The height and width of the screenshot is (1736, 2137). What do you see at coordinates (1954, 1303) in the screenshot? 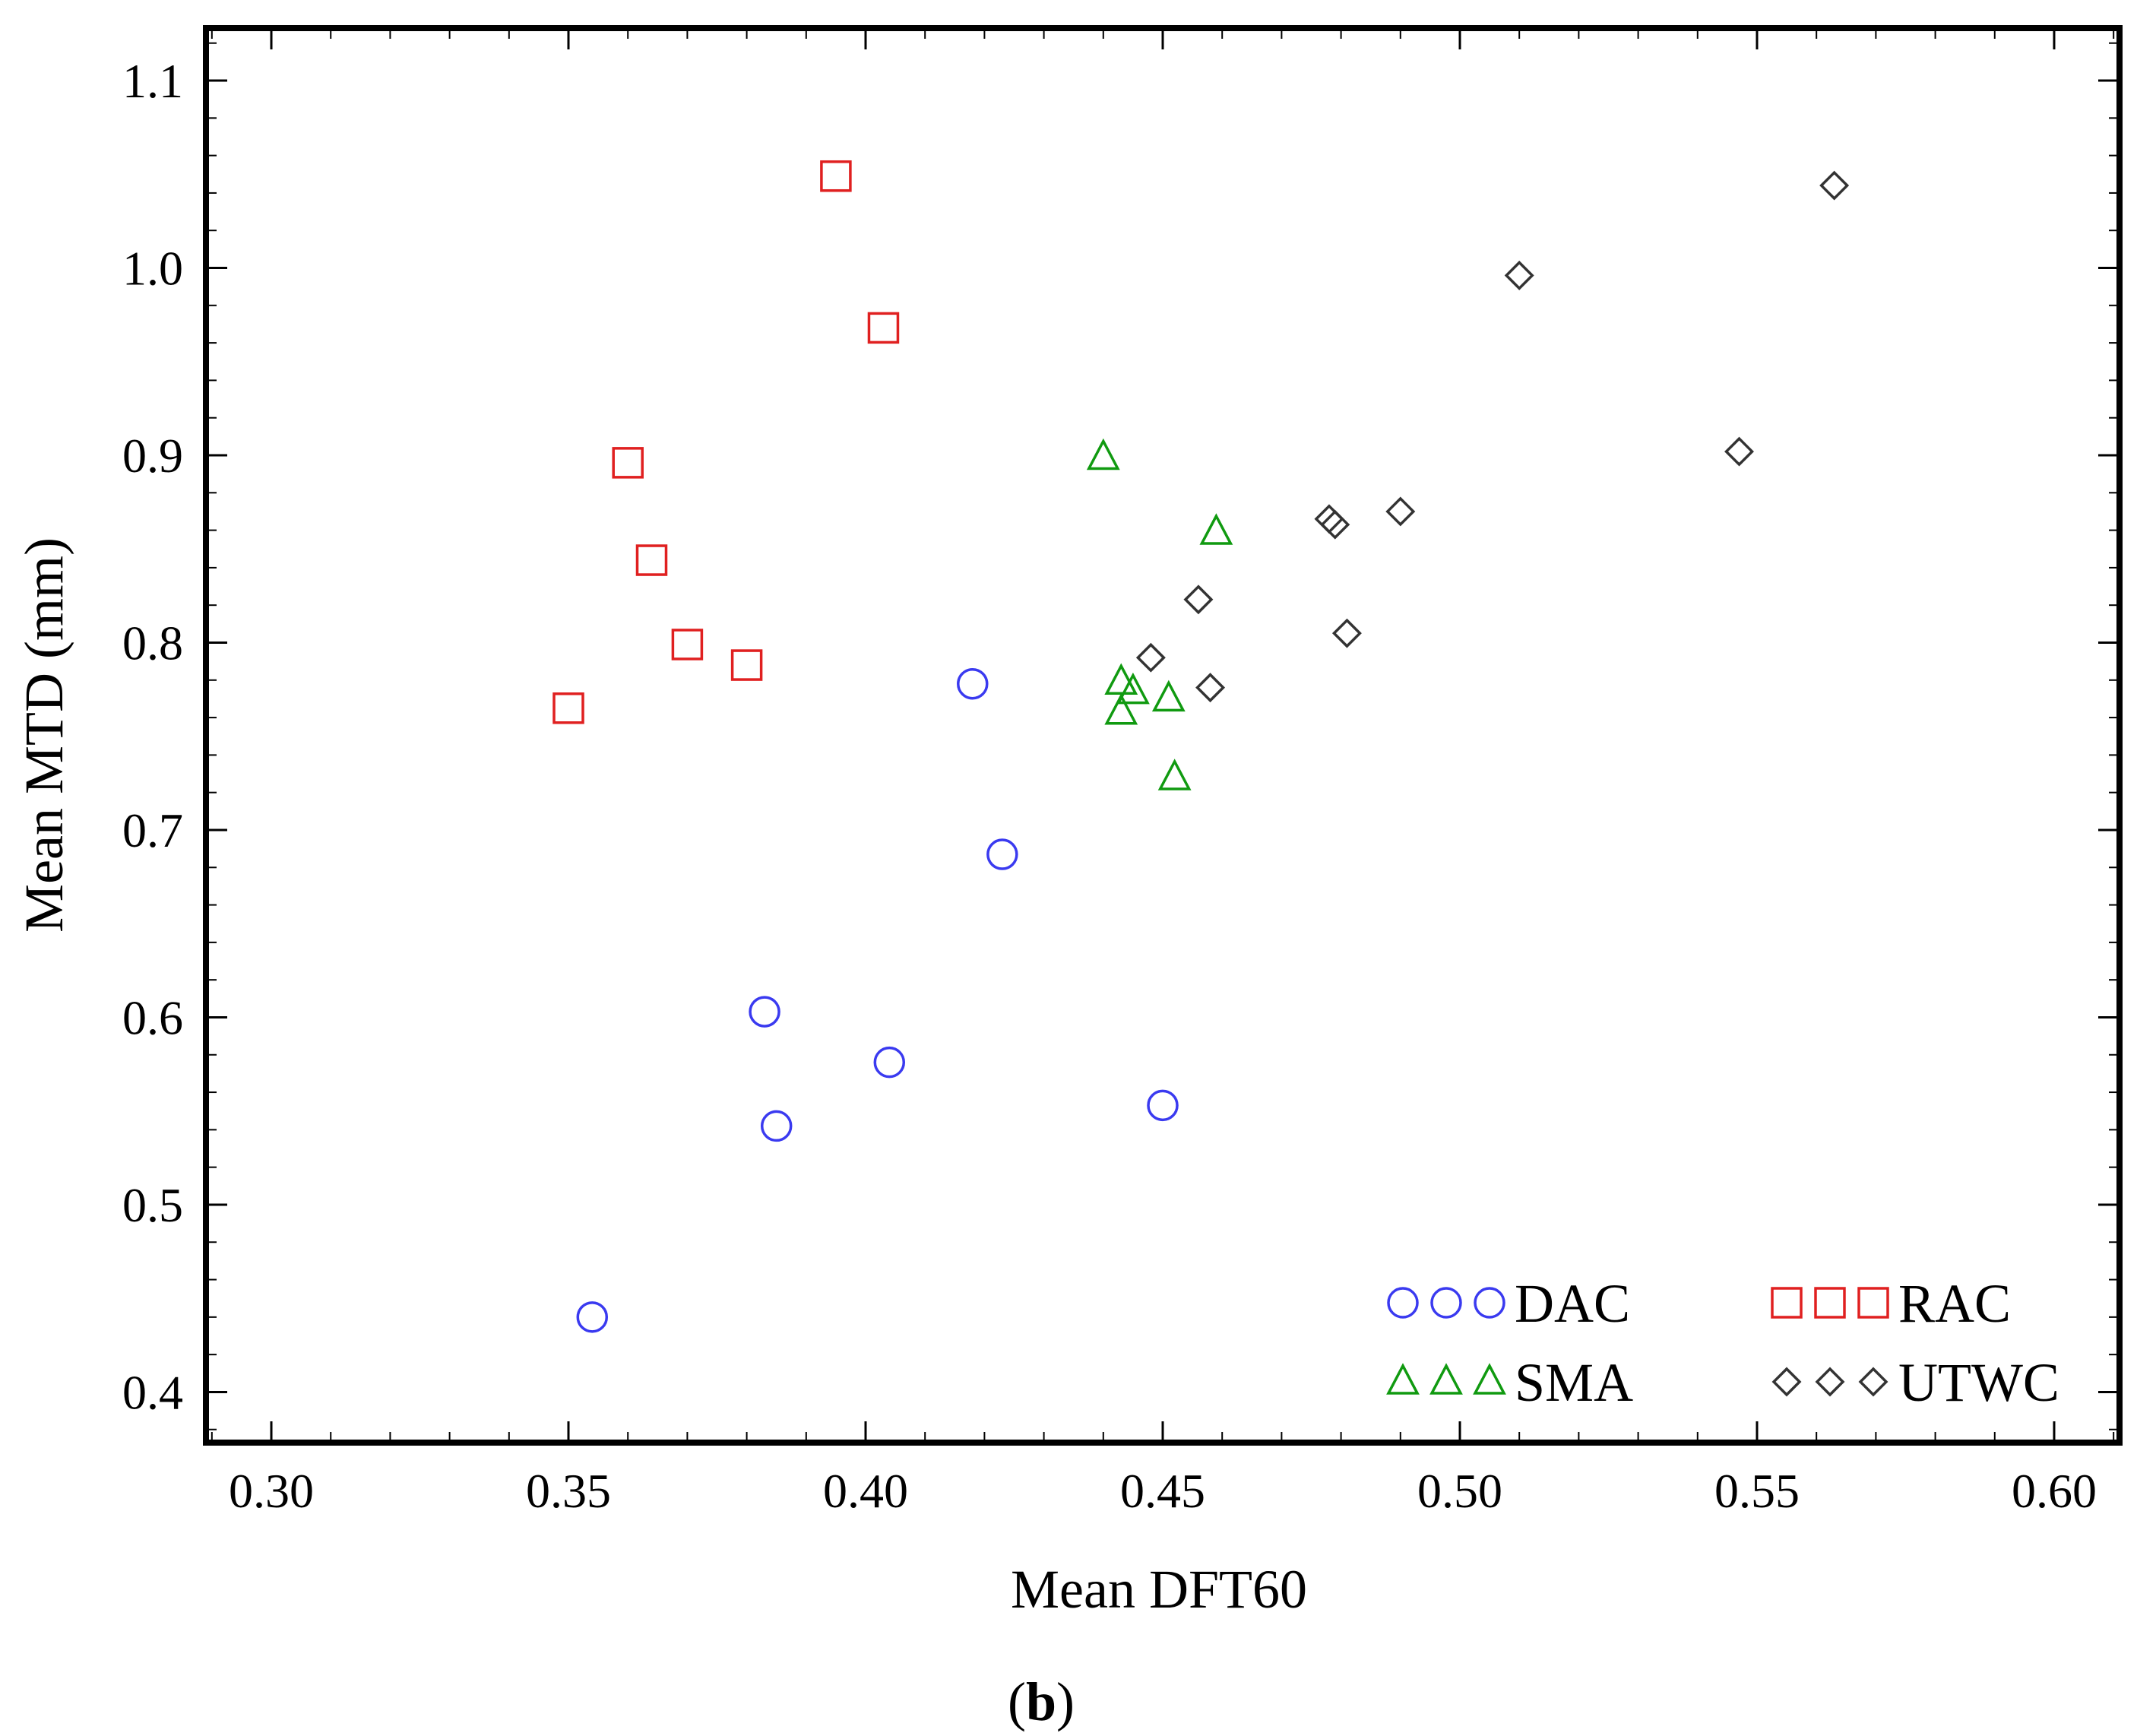
I see `legend-label-rac: RAC` at bounding box center [1954, 1303].